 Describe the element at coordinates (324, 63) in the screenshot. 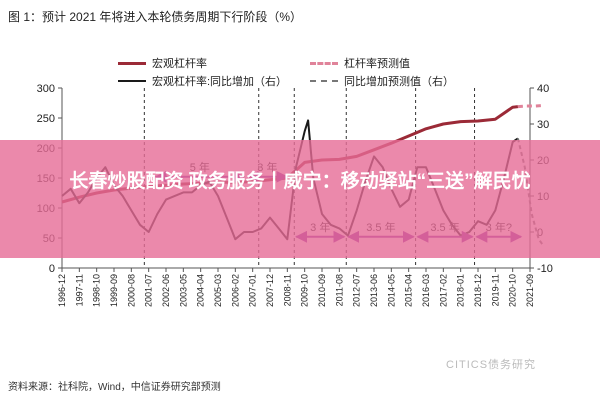

I see `legend-swatch-leverage-forecast` at that location.